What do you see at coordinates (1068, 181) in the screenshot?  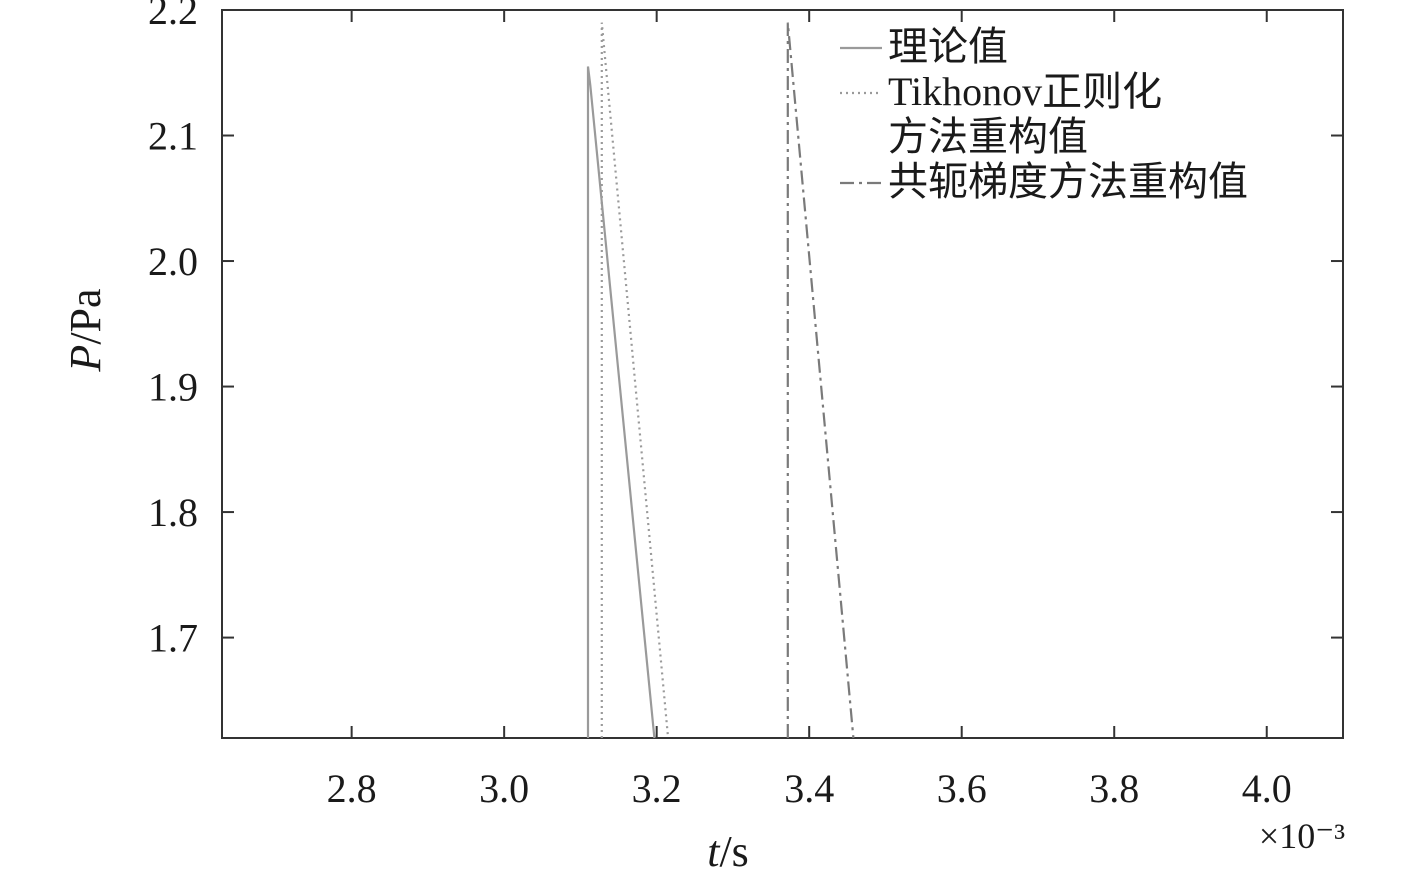 I see `legend-label: 共轭梯度方法重构值` at bounding box center [1068, 181].